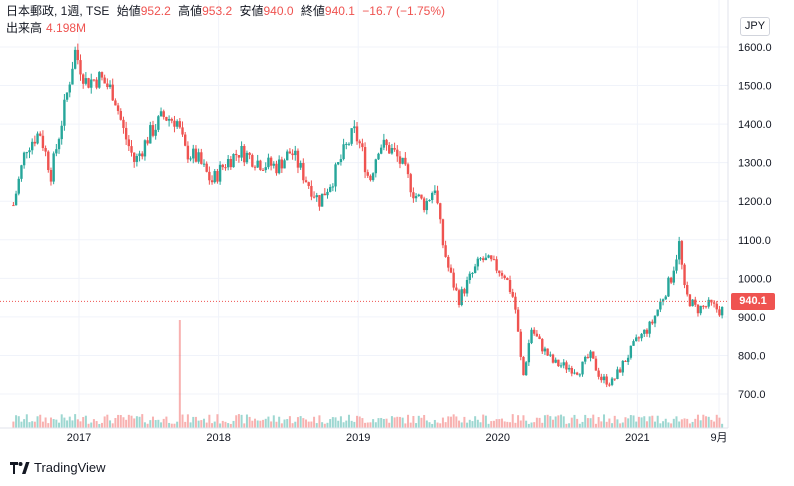 This screenshot has width=794, height=486. I want to click on volume-value: 4.198M, so click(66, 28).